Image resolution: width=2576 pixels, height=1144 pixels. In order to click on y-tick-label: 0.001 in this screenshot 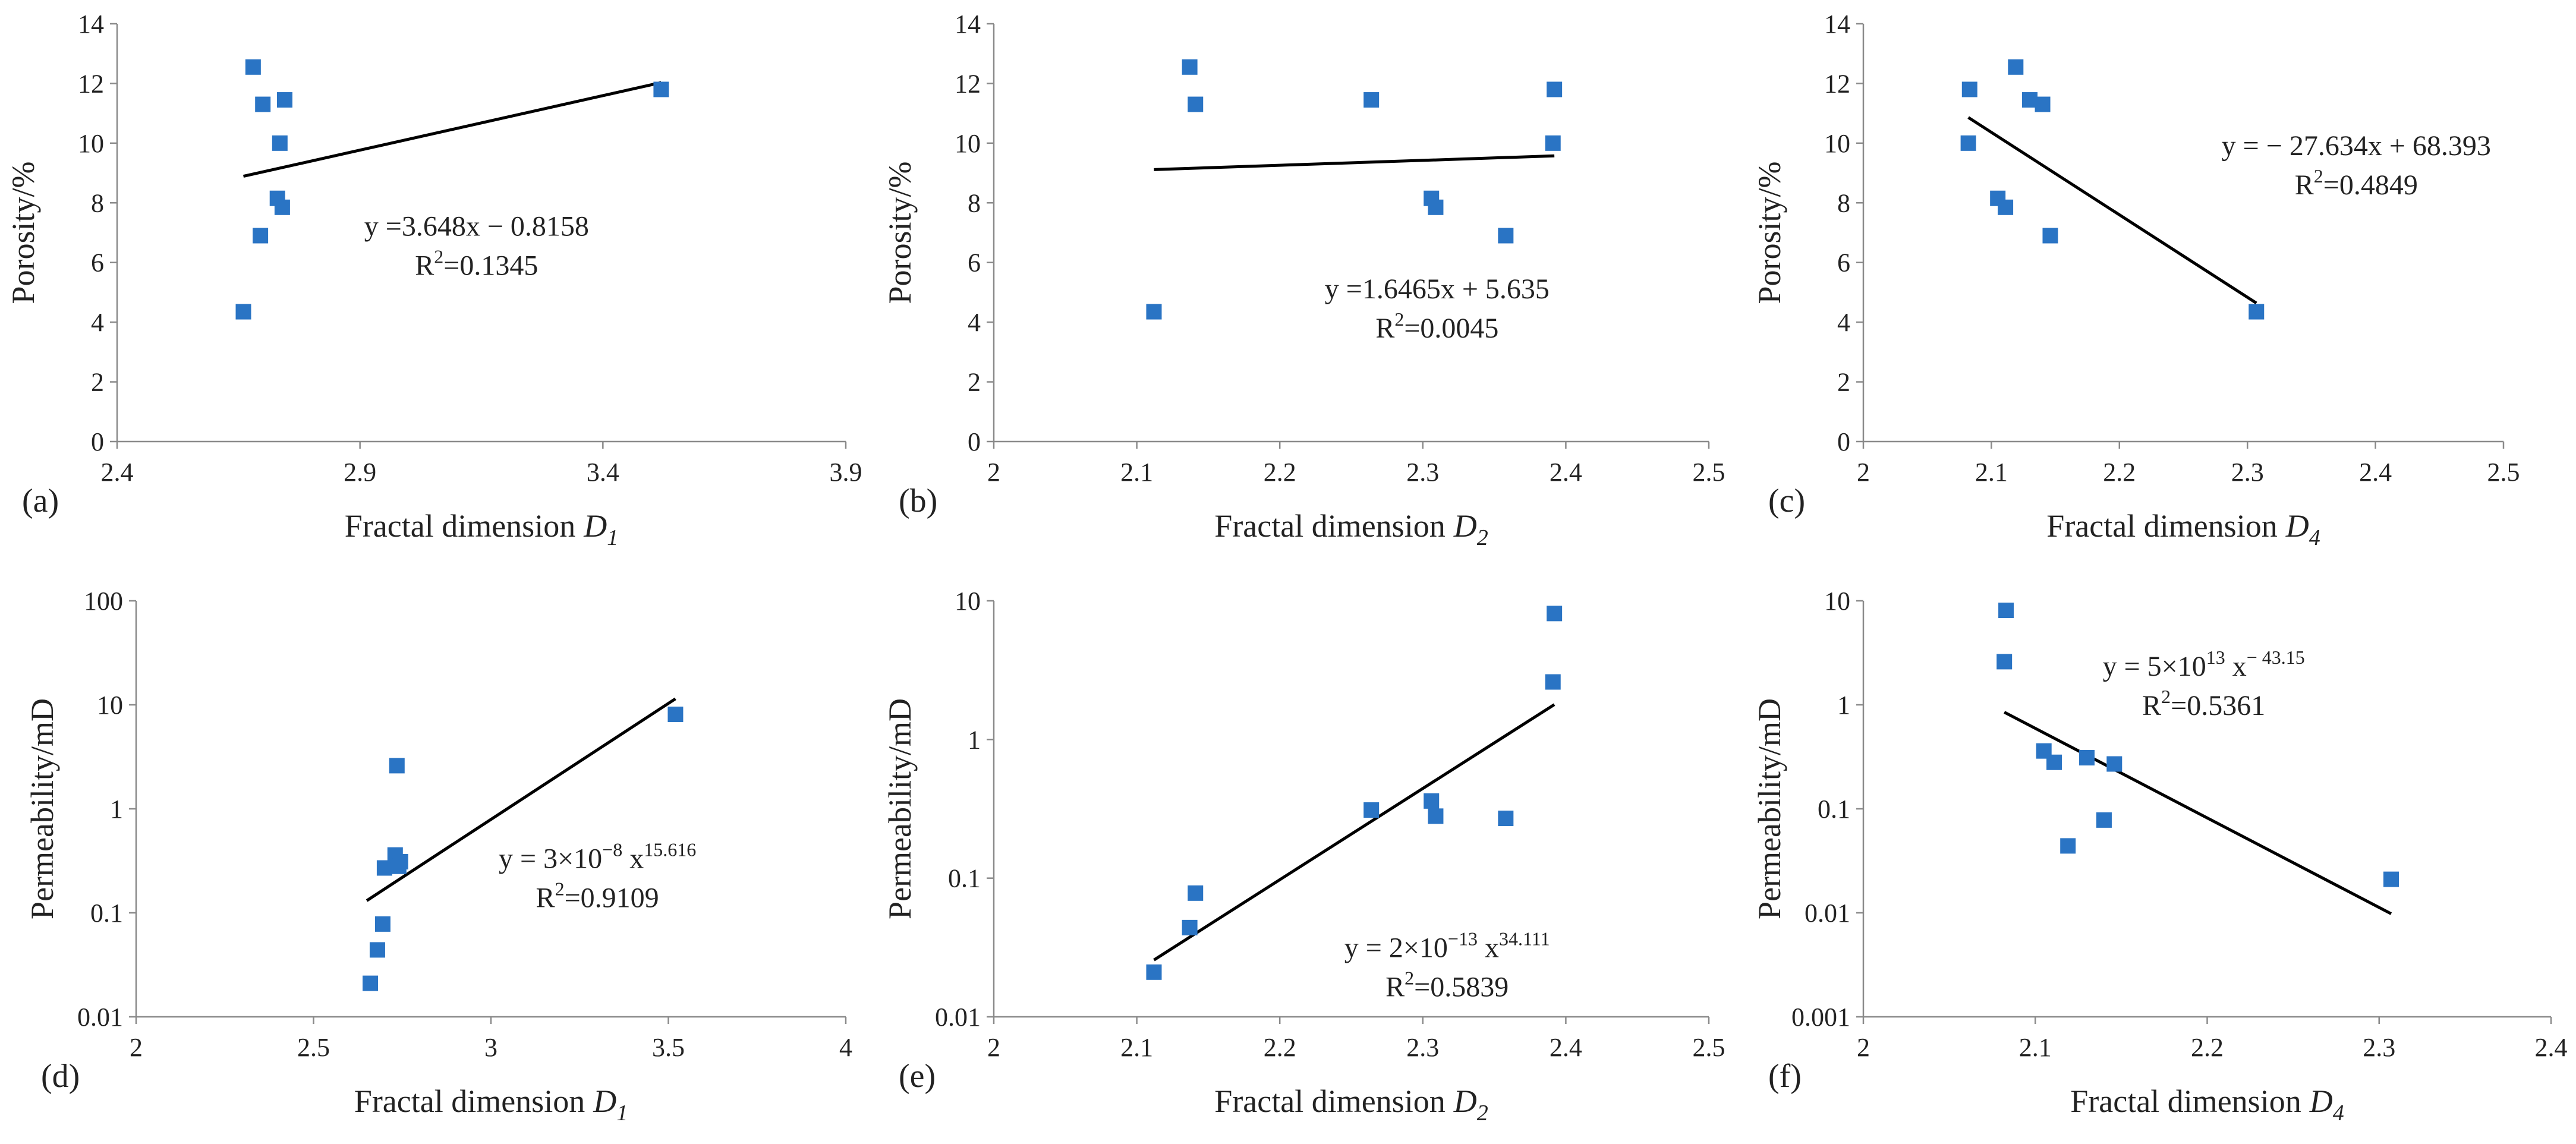, I will do `click(1820, 1017)`.